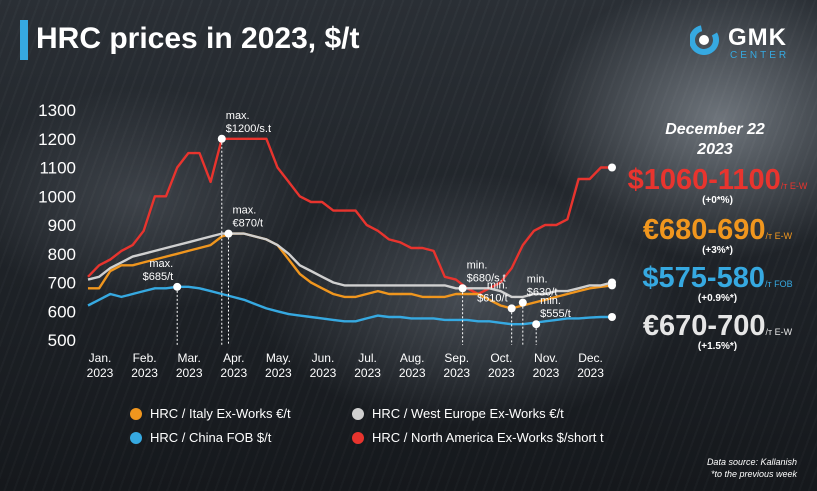 This screenshot has height=491, width=817. What do you see at coordinates (62, 311) in the screenshot?
I see `y-tick-label: 600` at bounding box center [62, 311].